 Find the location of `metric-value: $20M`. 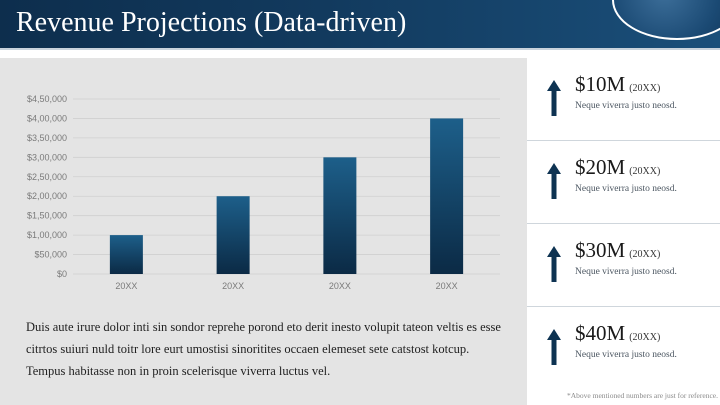

metric-value: $20M is located at coordinates (600, 167).